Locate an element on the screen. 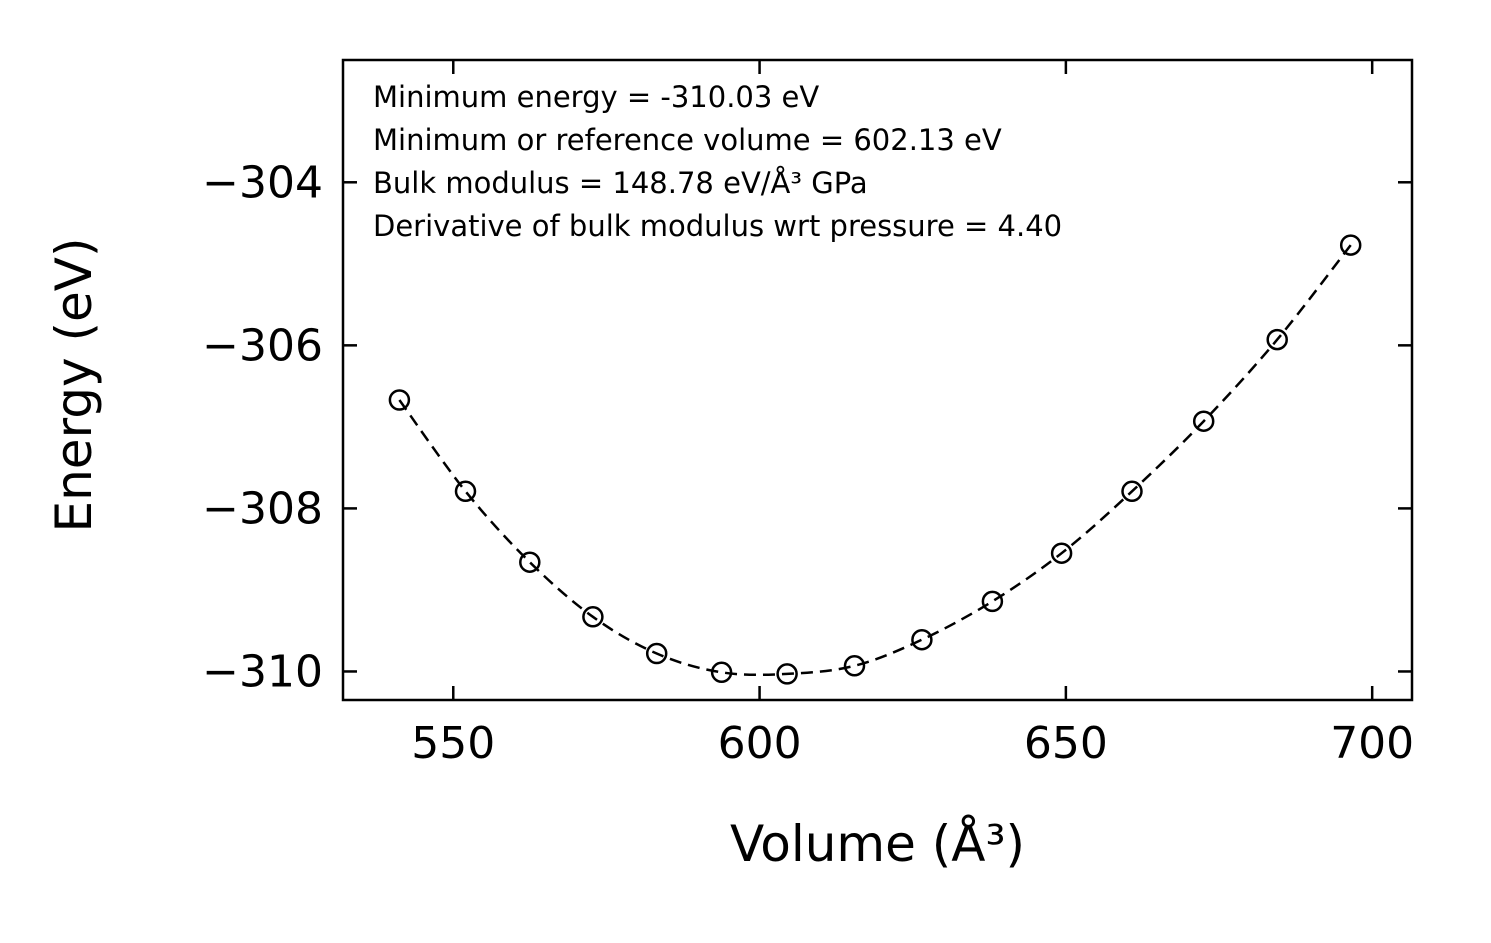 This screenshot has height=943, width=1491. y-tick-label: −304 is located at coordinates (262, 182).